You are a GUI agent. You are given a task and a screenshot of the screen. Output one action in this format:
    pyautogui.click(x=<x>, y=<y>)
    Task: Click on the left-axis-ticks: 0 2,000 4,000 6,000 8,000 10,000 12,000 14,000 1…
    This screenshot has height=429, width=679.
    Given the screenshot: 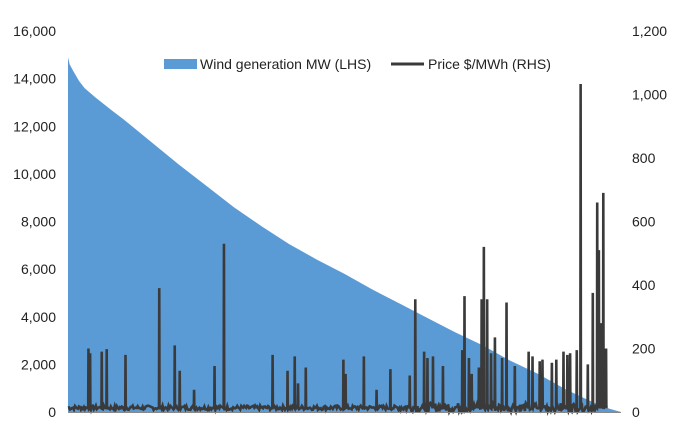 What is the action you would take?
    pyautogui.click(x=34, y=221)
    